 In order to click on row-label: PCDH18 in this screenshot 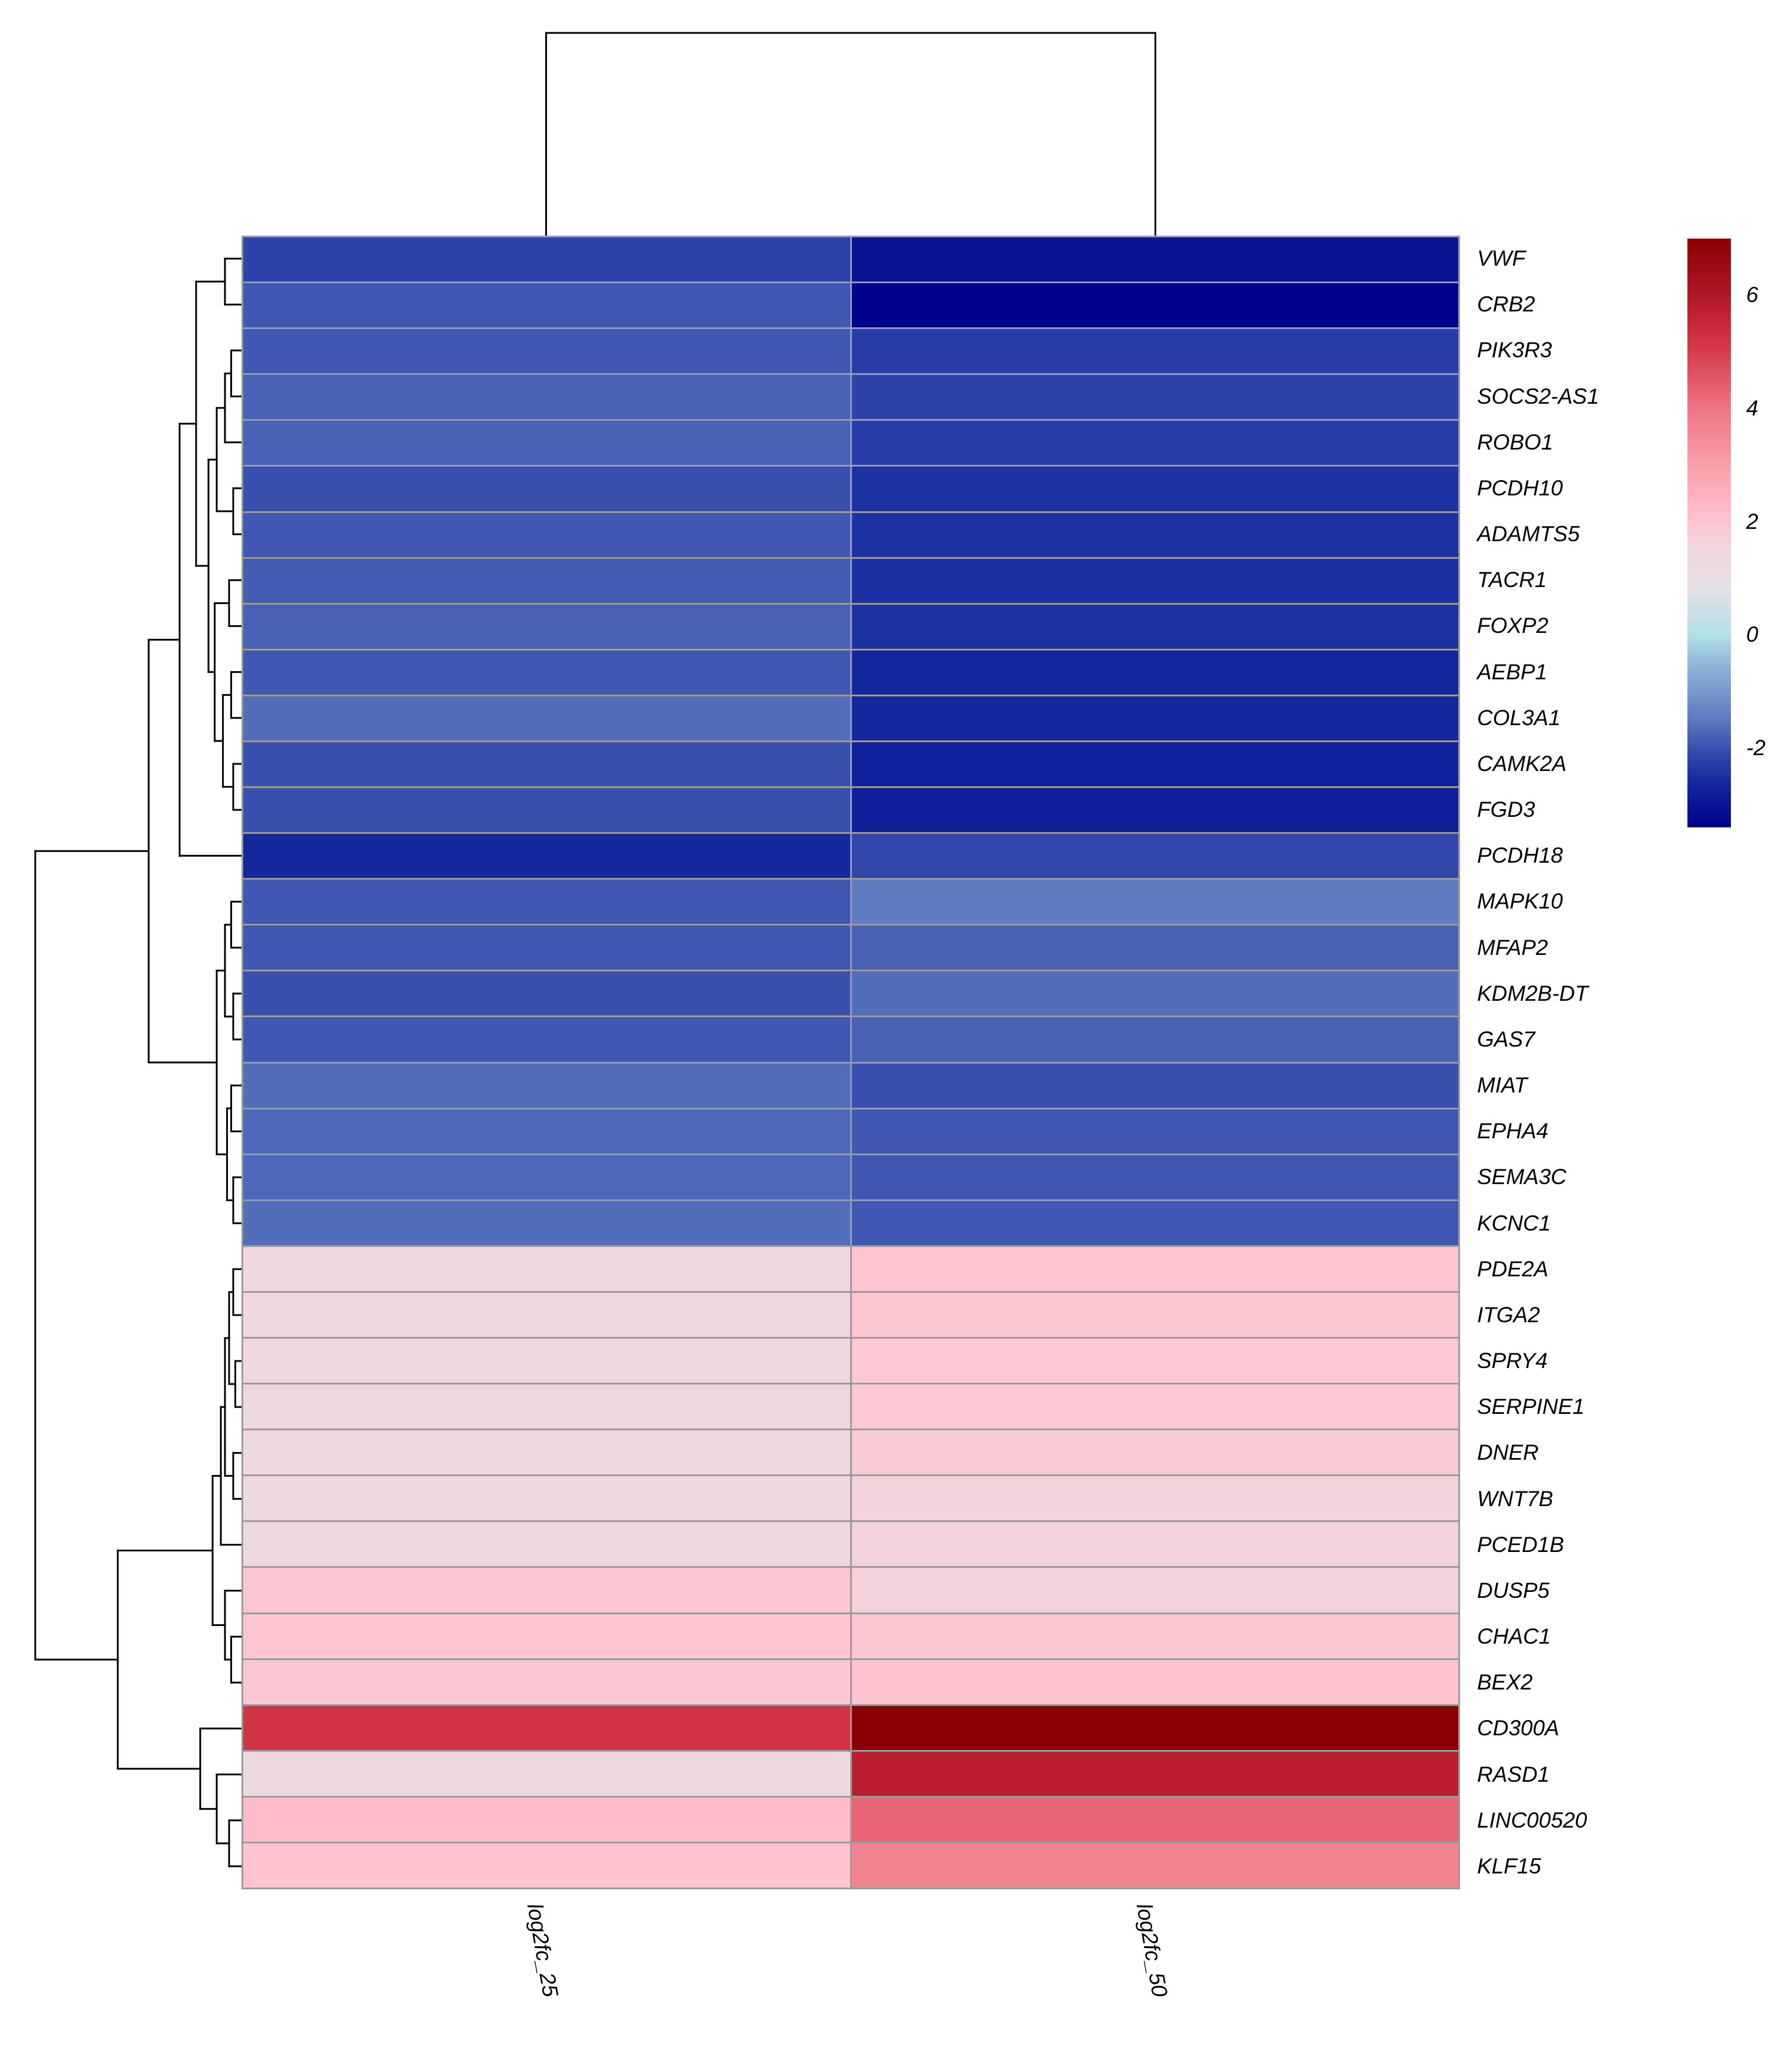, I will do `click(1520, 855)`.